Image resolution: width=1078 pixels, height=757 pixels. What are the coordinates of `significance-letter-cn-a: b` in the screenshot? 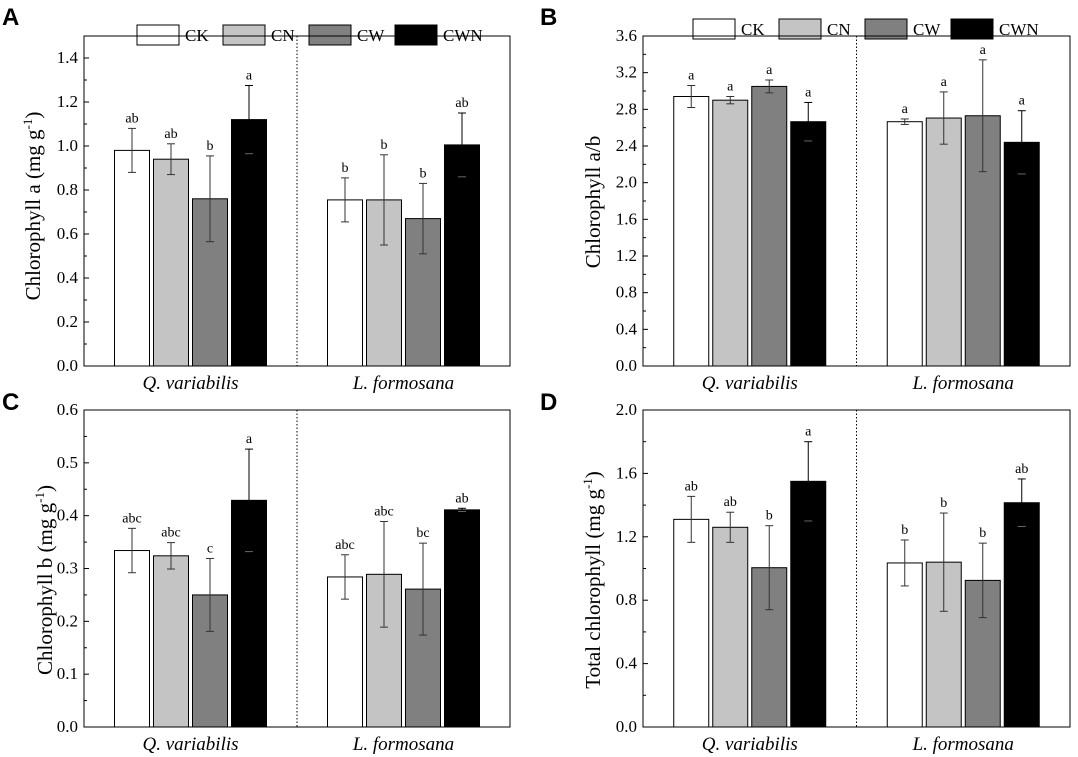 It's located at (384, 145).